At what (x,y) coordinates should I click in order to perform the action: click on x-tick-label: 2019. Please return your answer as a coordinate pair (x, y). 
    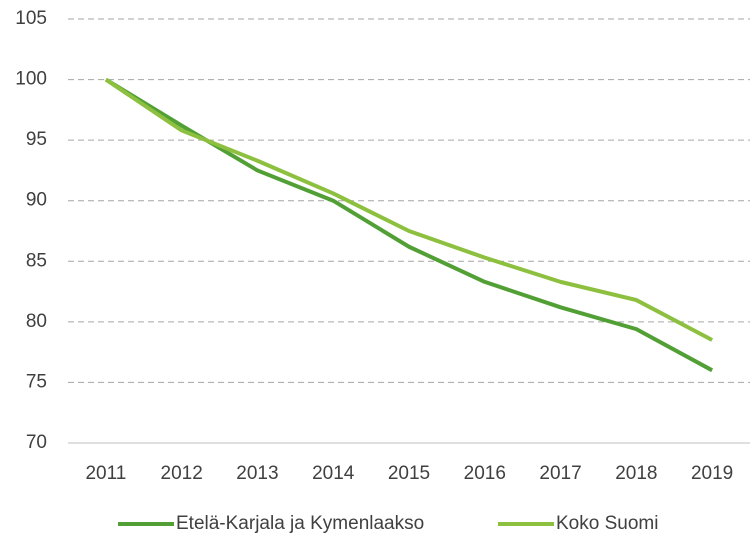
    Looking at the image, I should click on (712, 473).